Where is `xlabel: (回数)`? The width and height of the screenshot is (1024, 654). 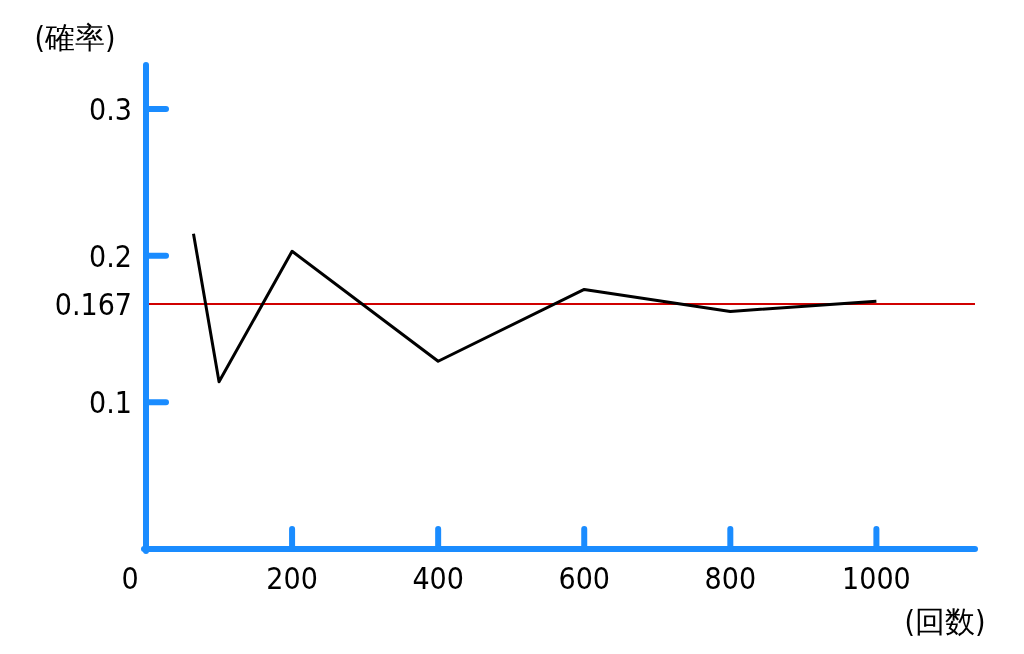 xlabel: (回数) is located at coordinates (945, 621).